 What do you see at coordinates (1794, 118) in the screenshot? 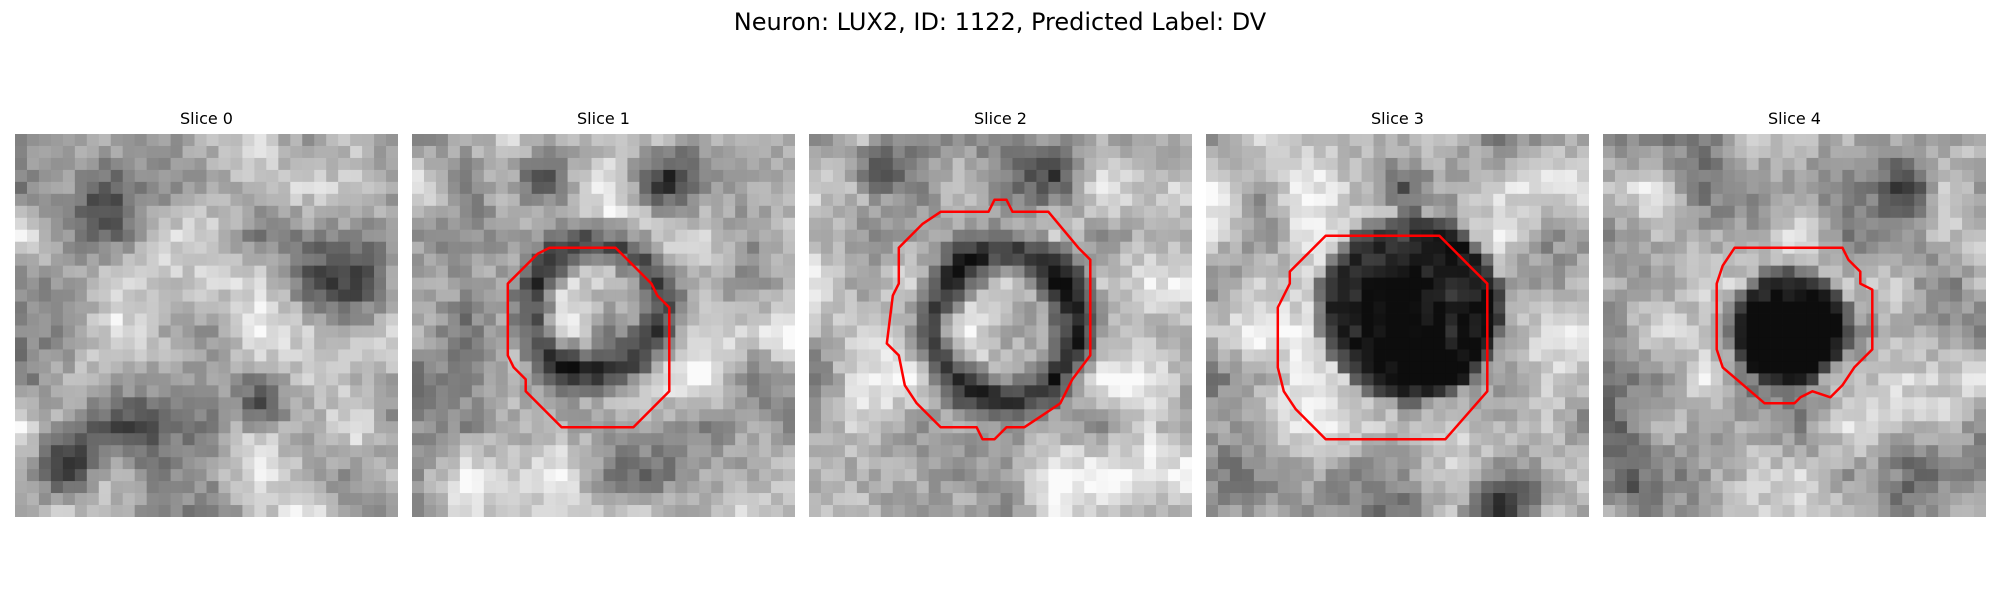
I see `panel-title: Slice 4` at bounding box center [1794, 118].